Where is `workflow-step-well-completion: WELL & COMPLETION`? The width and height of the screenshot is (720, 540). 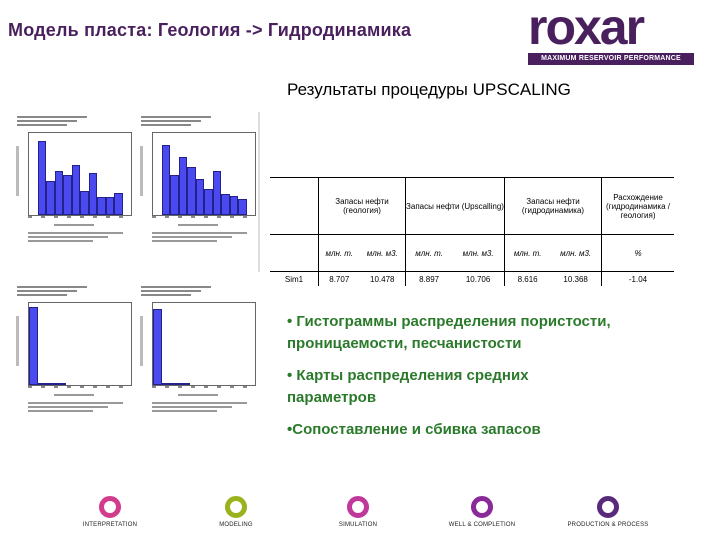
workflow-step-well-completion: WELL & COMPLETION is located at coordinates (482, 512).